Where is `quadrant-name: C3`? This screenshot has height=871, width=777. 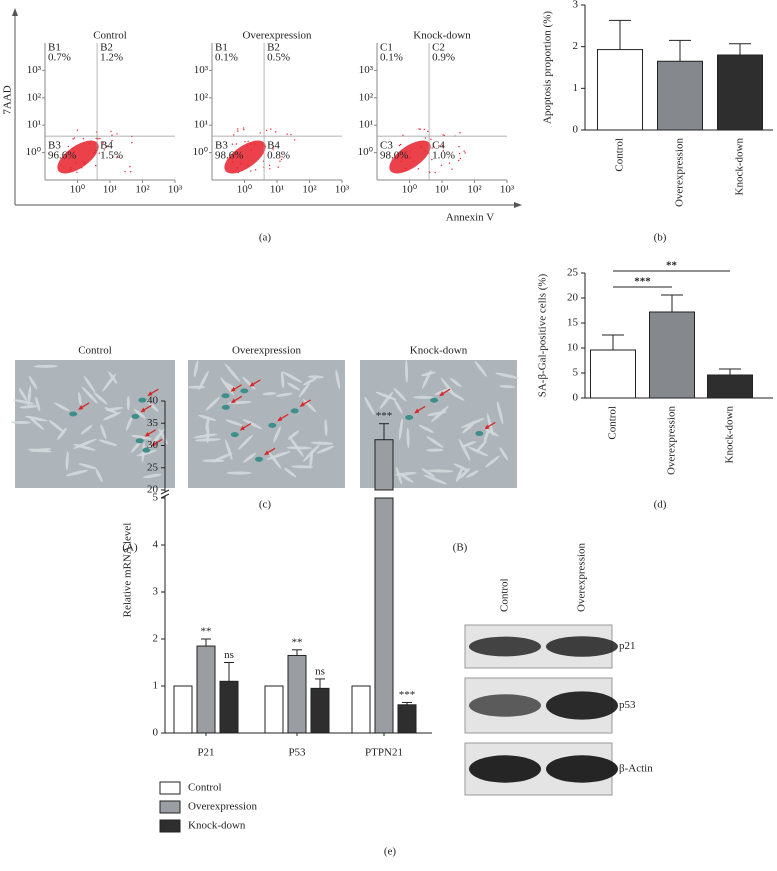 quadrant-name: C3 is located at coordinates (386, 146).